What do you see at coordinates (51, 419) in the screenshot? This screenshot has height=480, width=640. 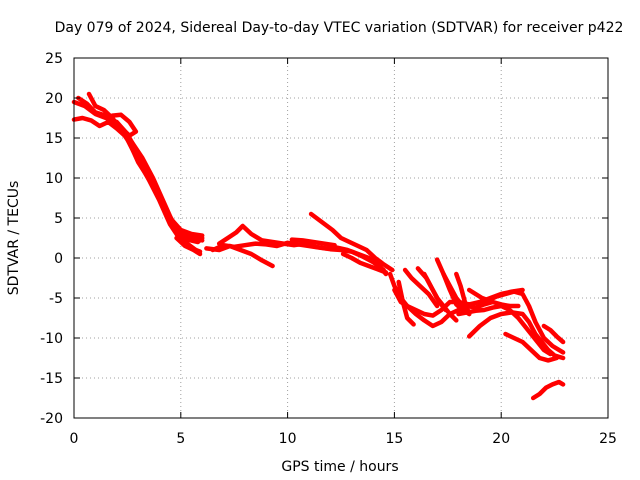 I see `y-tick-label: -20` at bounding box center [51, 419].